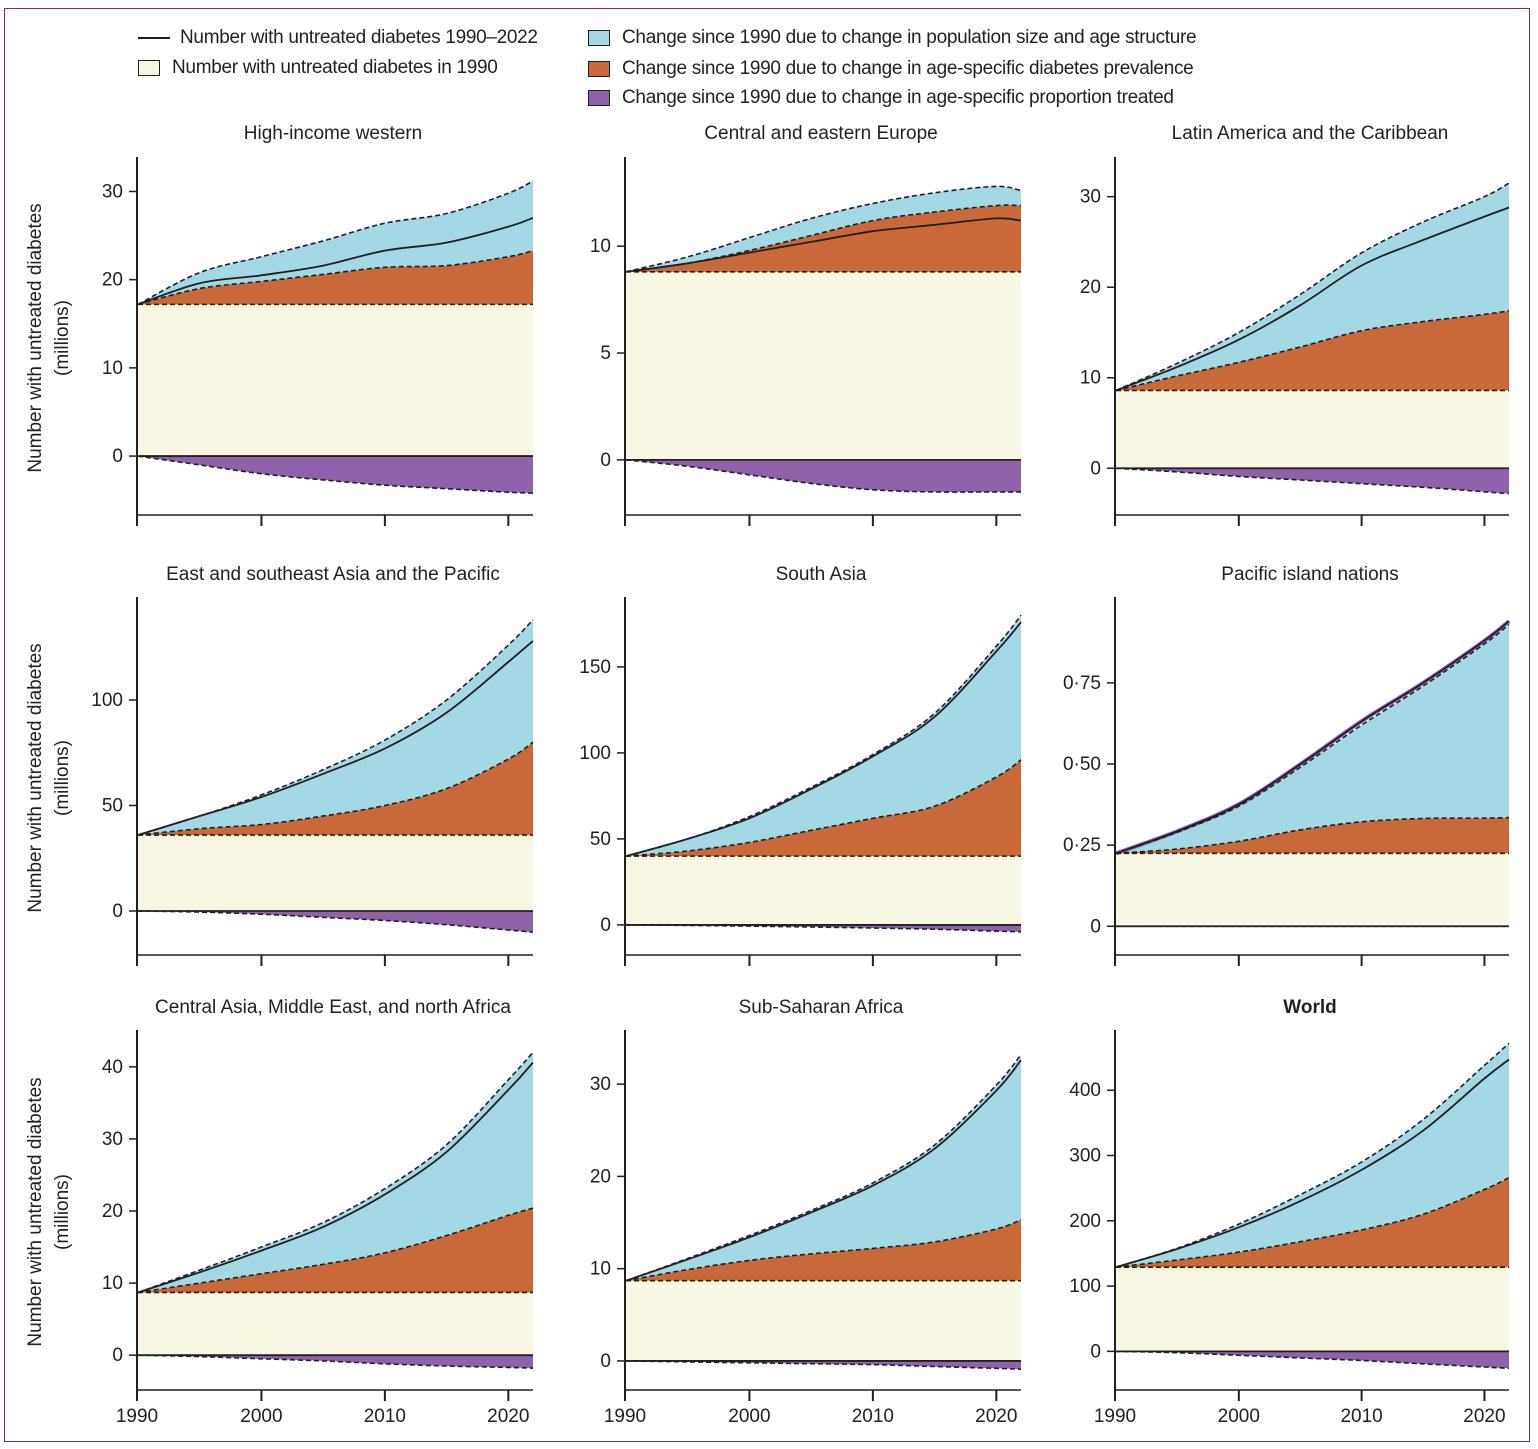 The width and height of the screenshot is (1538, 1449). What do you see at coordinates (112, 1067) in the screenshot?
I see `y-tick-label: 40` at bounding box center [112, 1067].